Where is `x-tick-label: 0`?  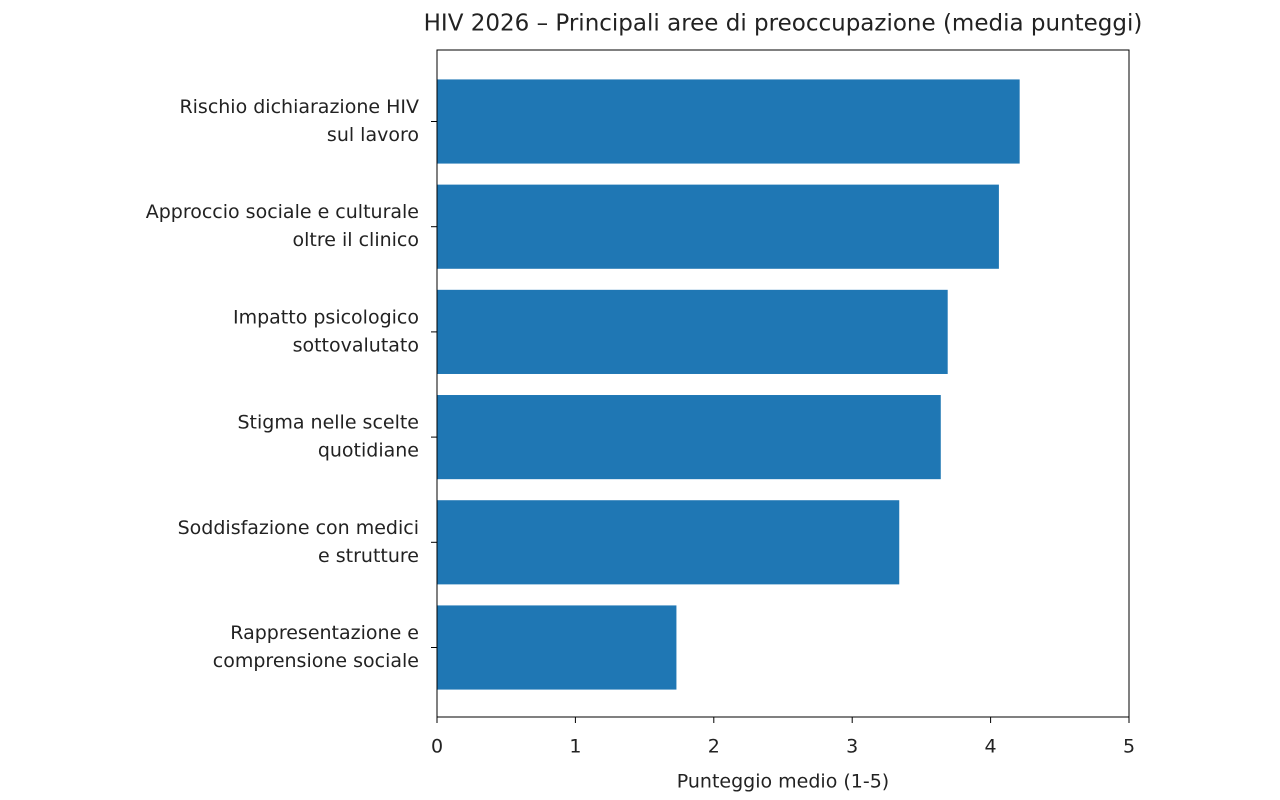 x-tick-label: 0 is located at coordinates (437, 747).